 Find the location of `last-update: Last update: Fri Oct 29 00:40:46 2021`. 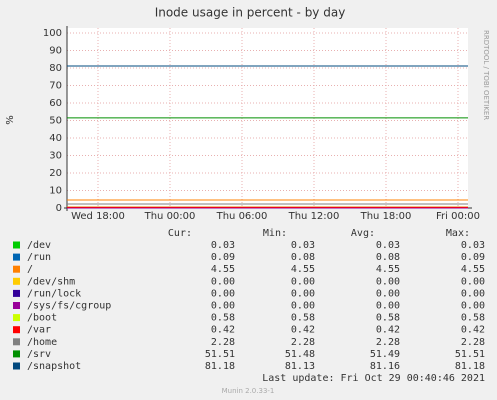

last-update: Last update: Fri Oct 29 00:40:46 2021 is located at coordinates (373, 378).